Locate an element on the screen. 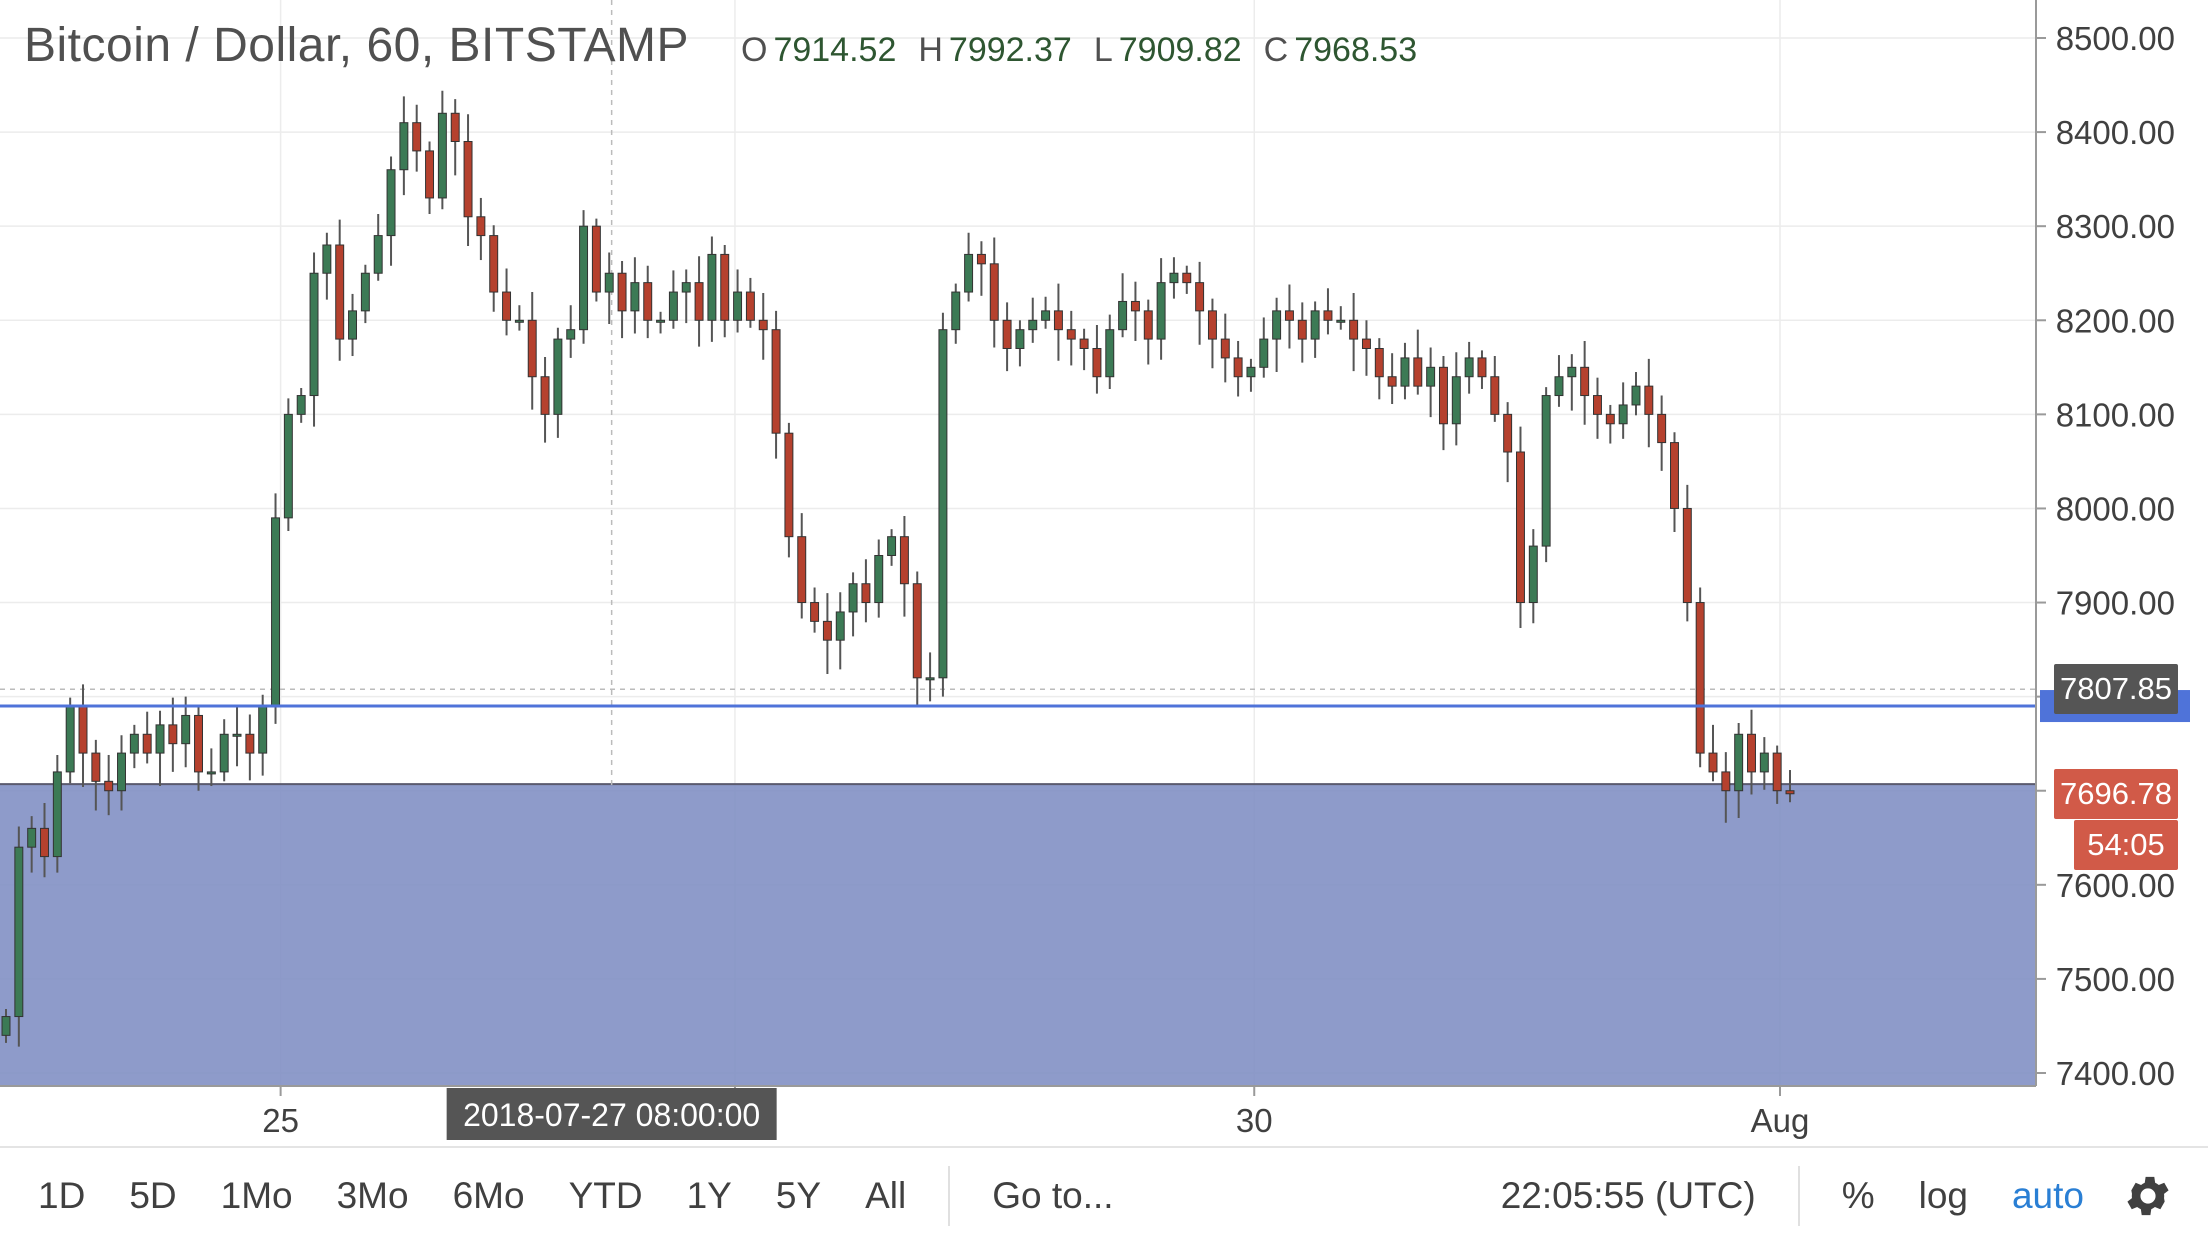 This screenshot has width=2208, height=1244. range-3mo-button: 3Mo is located at coordinates (372, 1195).